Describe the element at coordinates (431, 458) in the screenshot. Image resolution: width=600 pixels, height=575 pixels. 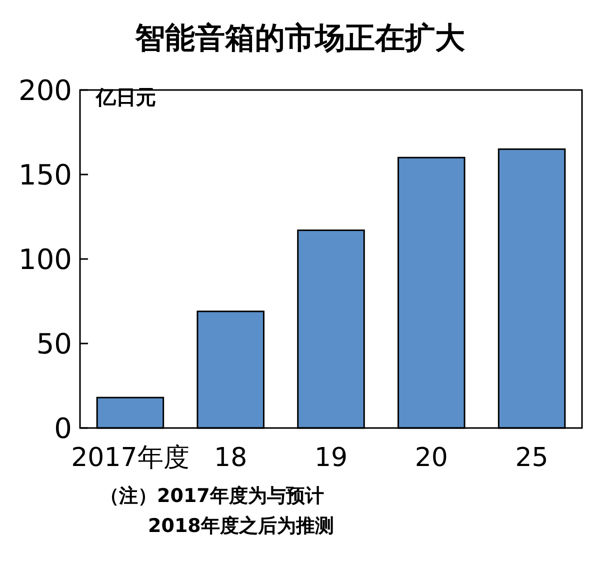
I see `x-tick-label: 20` at that location.